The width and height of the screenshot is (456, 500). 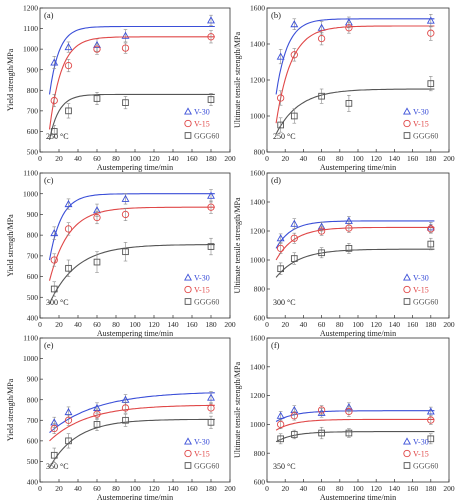 What do you see at coordinates (49, 180) in the screenshot?
I see `panel-label: (c)` at bounding box center [49, 180].